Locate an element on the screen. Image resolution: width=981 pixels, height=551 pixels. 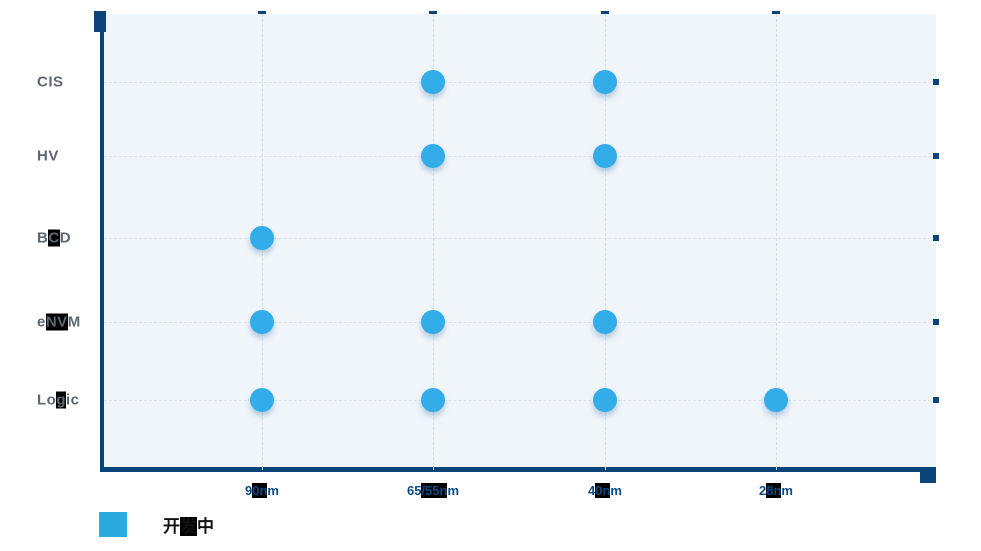
y-axis-line is located at coordinates (102, 240).